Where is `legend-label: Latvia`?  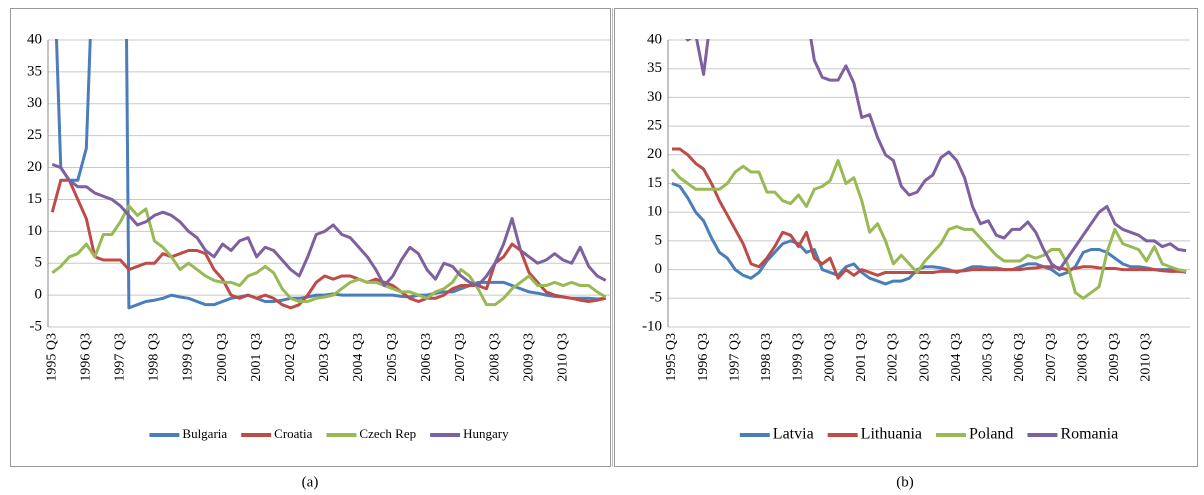 legend-label: Latvia is located at coordinates (793, 434).